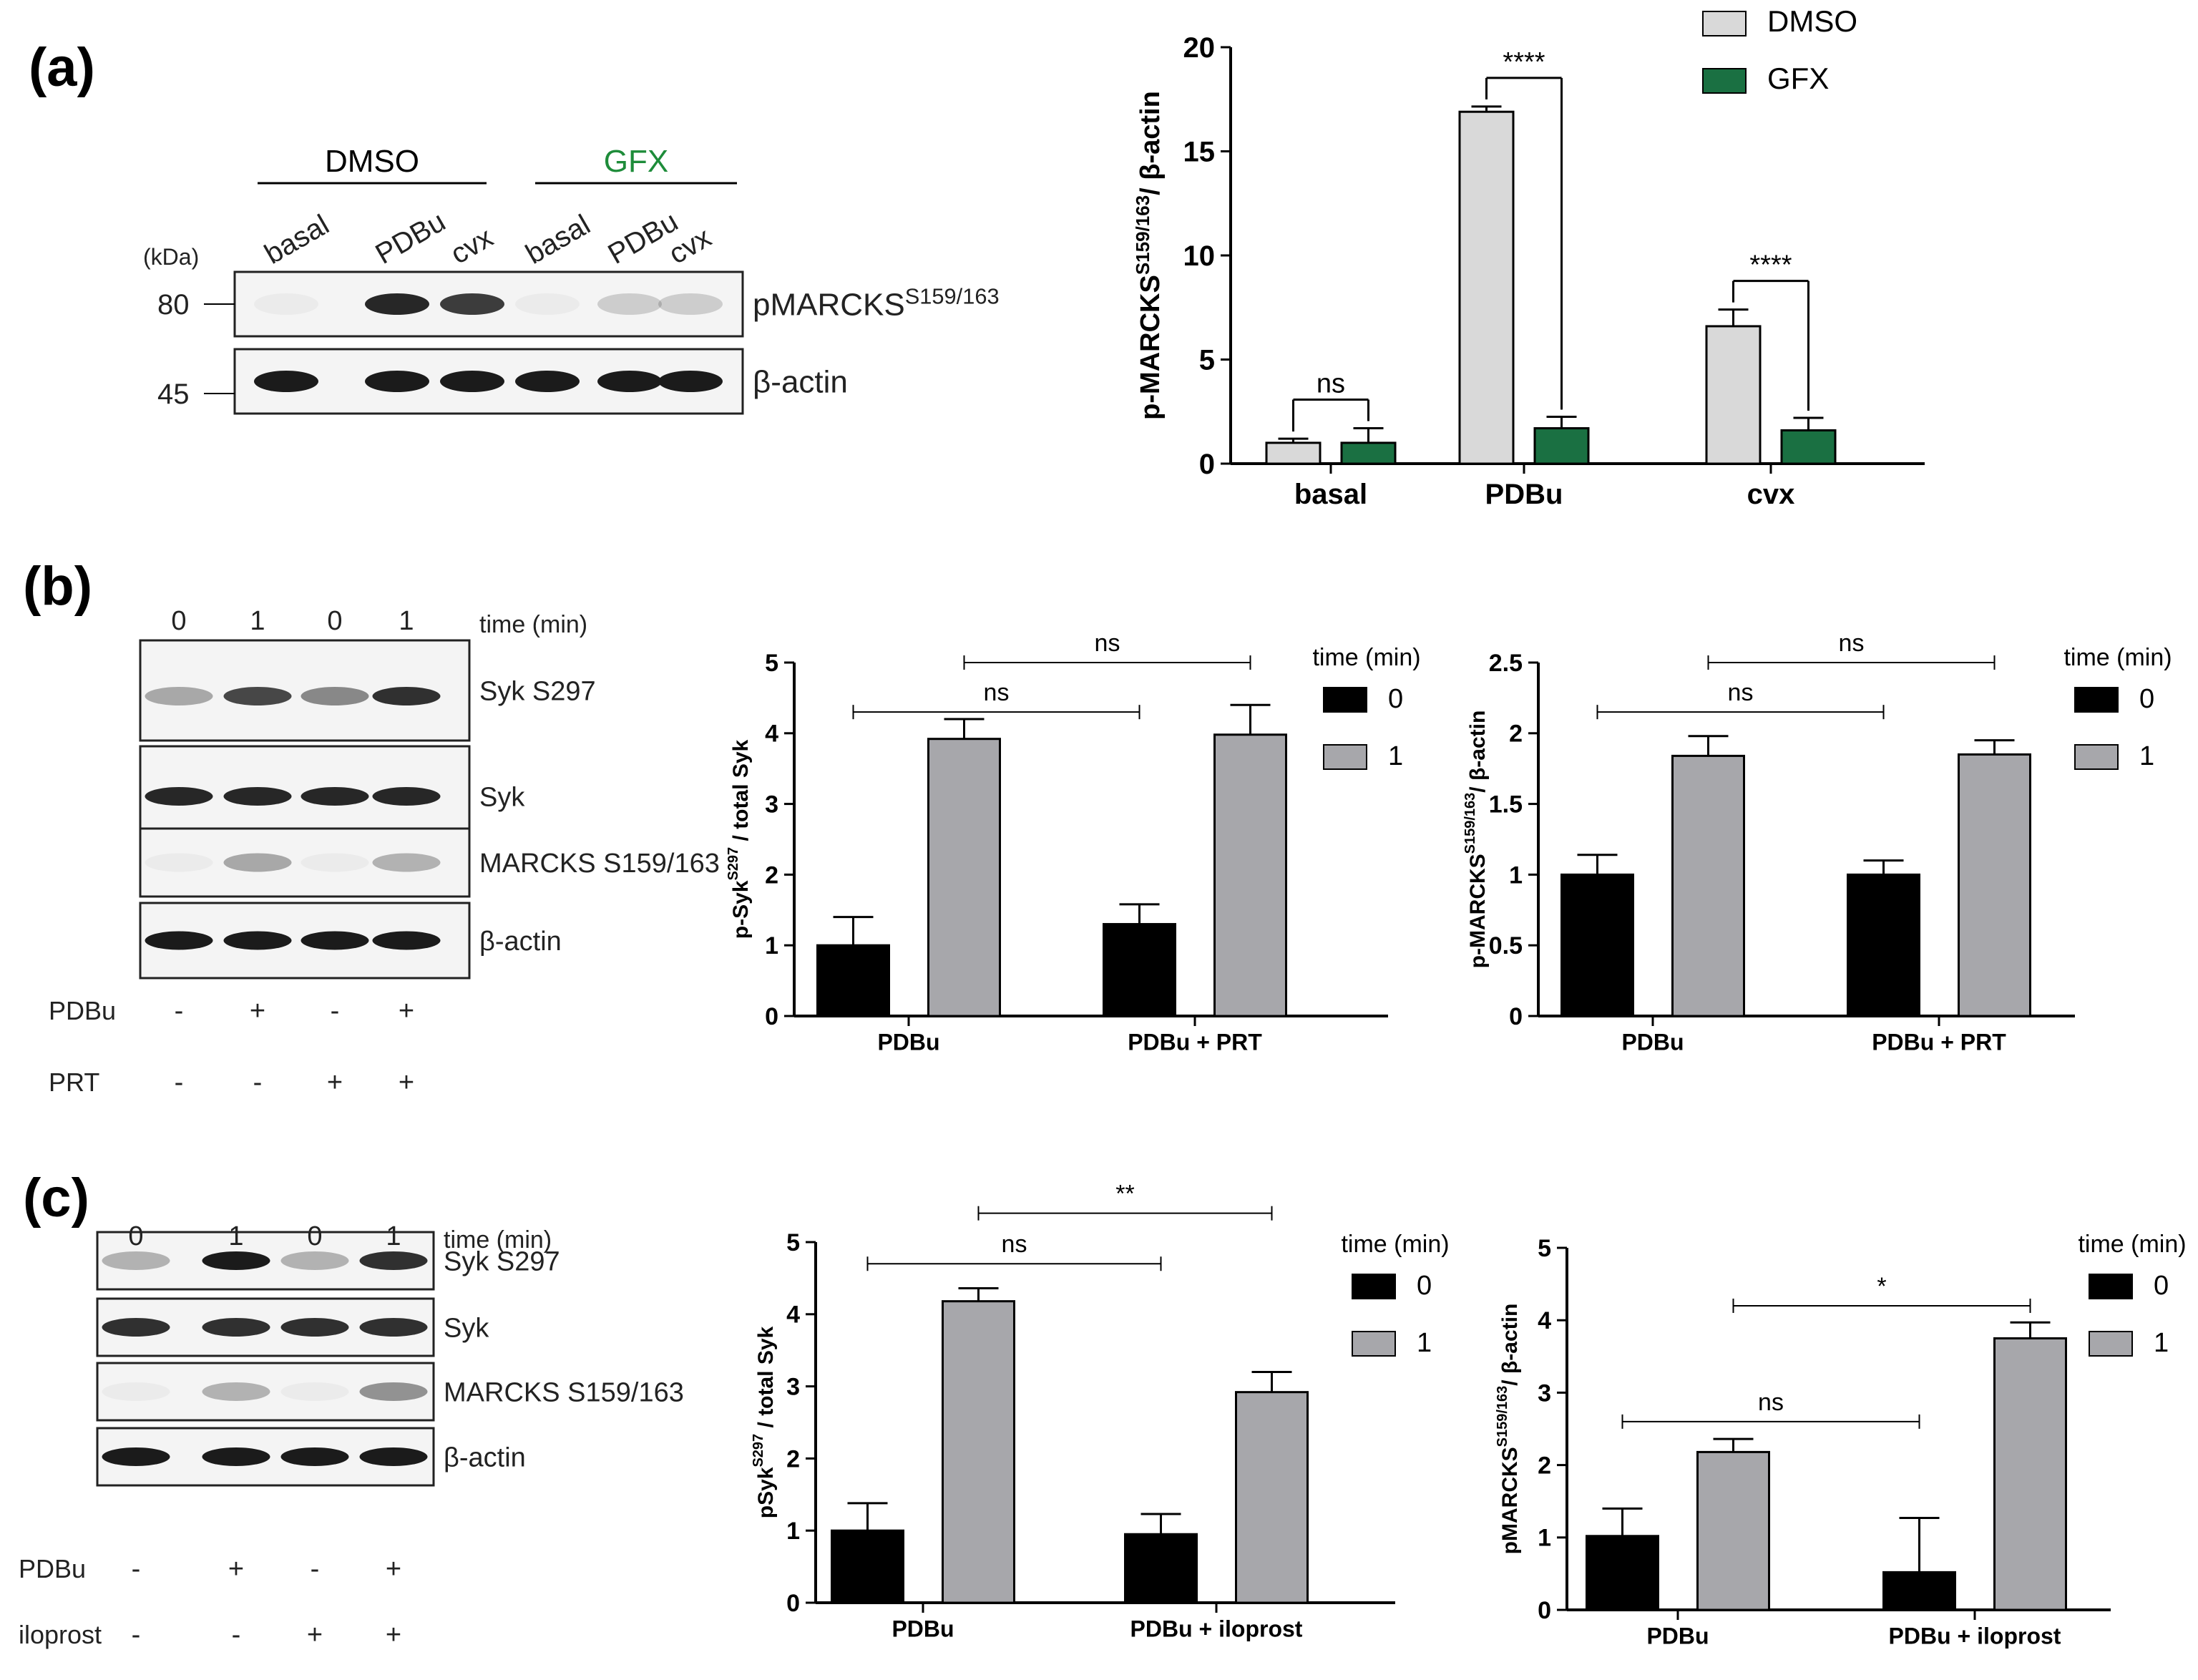 This screenshot has height=1680, width=2198. I want to click on legend-label: 1, so click(2146, 756).